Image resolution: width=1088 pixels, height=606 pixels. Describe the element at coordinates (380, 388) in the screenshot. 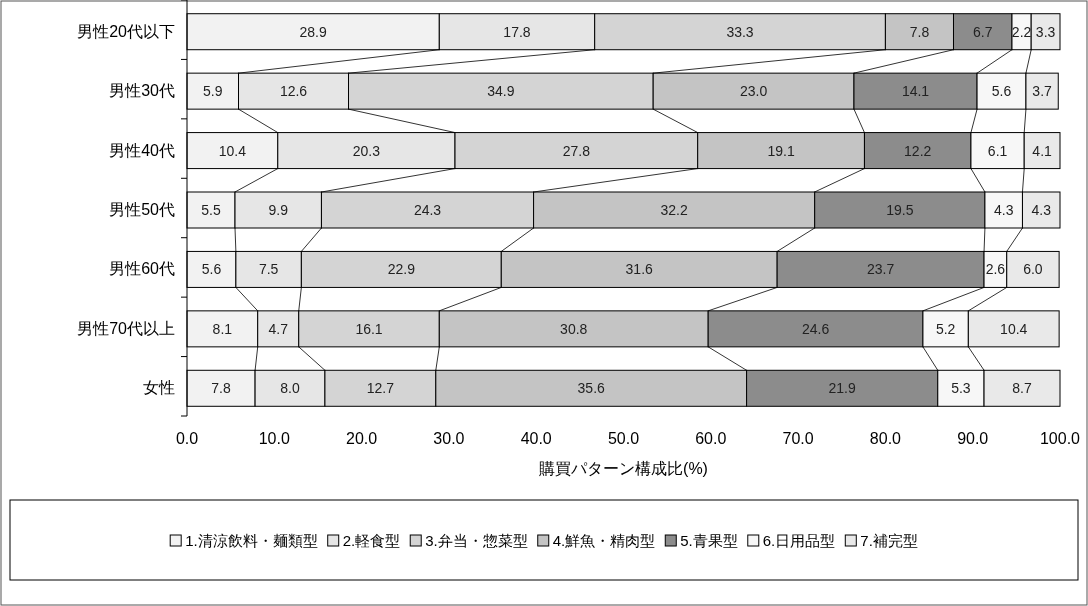

I see `data-label: 12.7` at that location.